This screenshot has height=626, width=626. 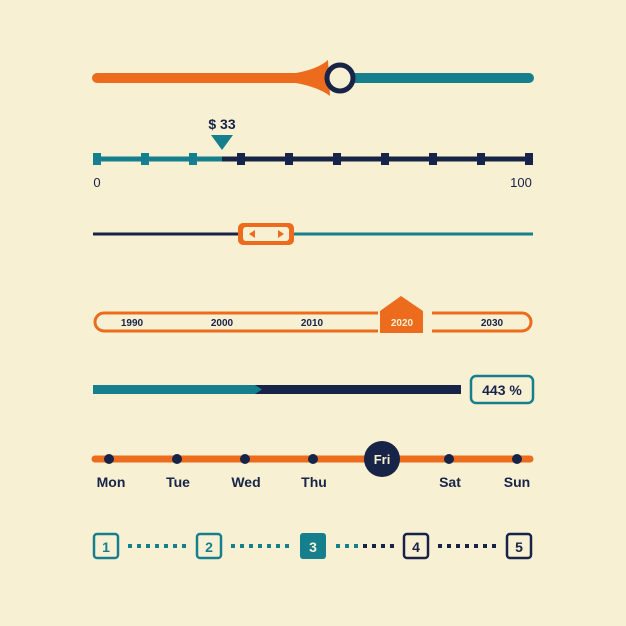 I want to click on year-track-left, so click(x=235, y=322).